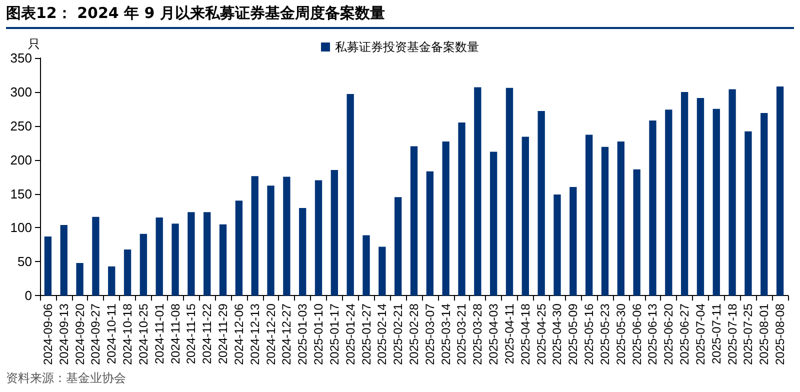 This screenshot has height=392, width=800. I want to click on x-tick-label: 2025-05-16, so click(589, 334).